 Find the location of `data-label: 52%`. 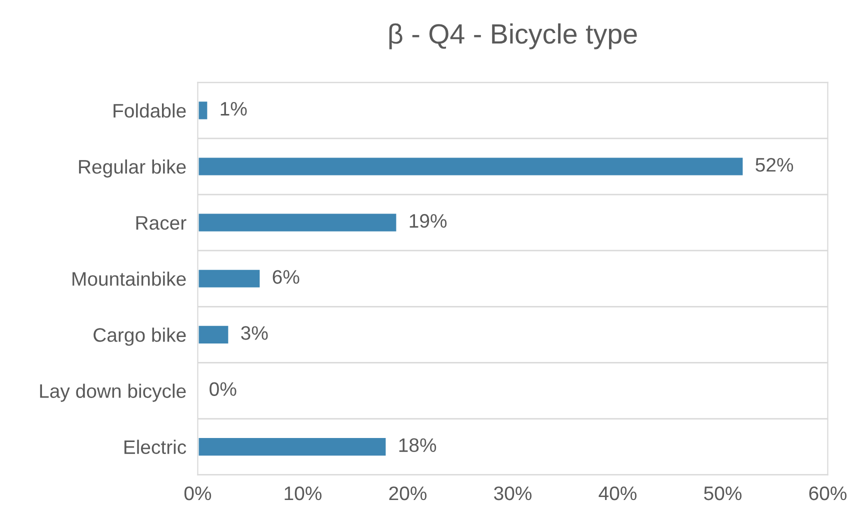

data-label: 52% is located at coordinates (775, 165).